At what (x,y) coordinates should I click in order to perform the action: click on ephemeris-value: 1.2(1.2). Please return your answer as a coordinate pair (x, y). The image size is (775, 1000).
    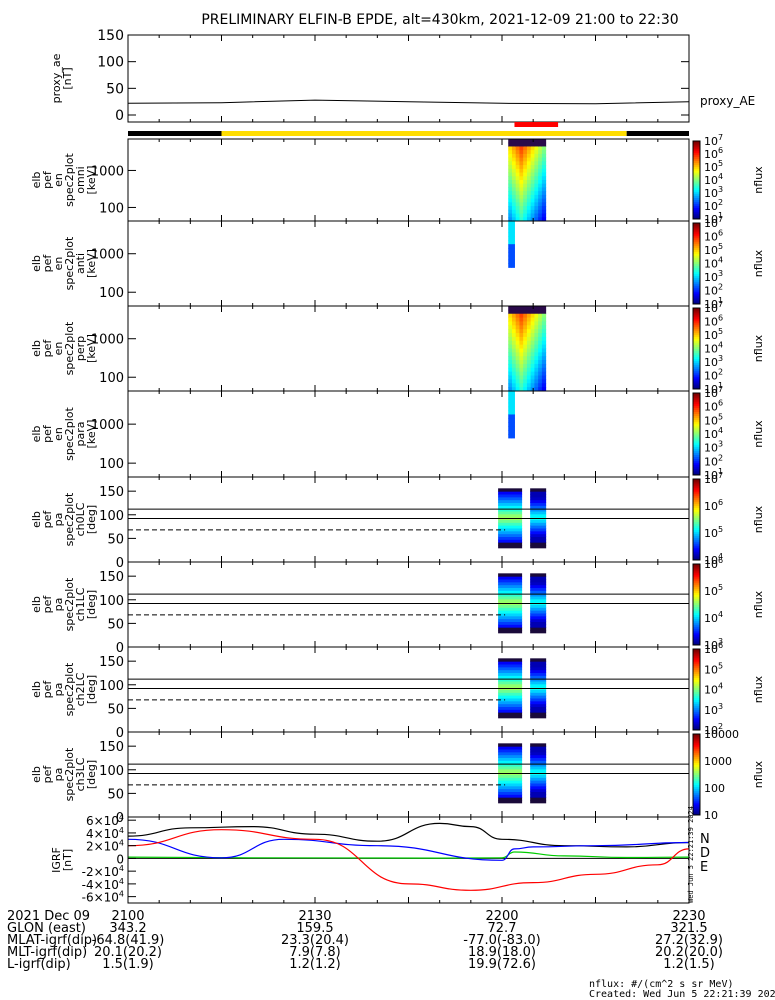
    Looking at the image, I should click on (315, 964).